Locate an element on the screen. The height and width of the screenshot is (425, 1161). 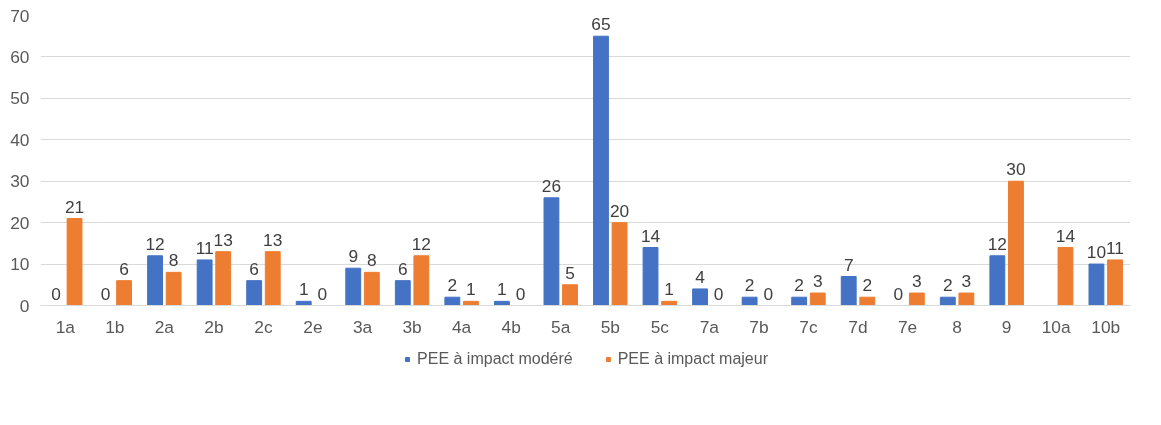
x-tick-label: 1a is located at coordinates (65, 326).